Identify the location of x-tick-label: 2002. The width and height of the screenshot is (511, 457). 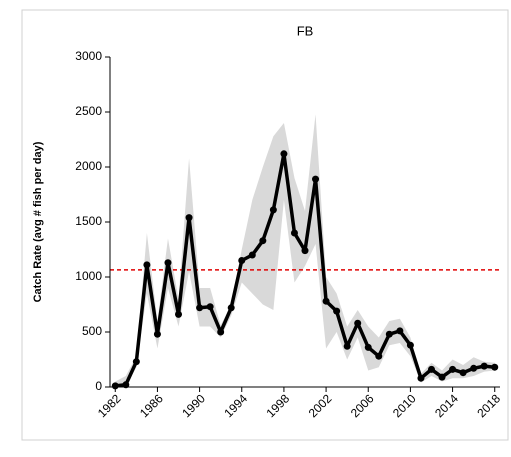
(320, 405).